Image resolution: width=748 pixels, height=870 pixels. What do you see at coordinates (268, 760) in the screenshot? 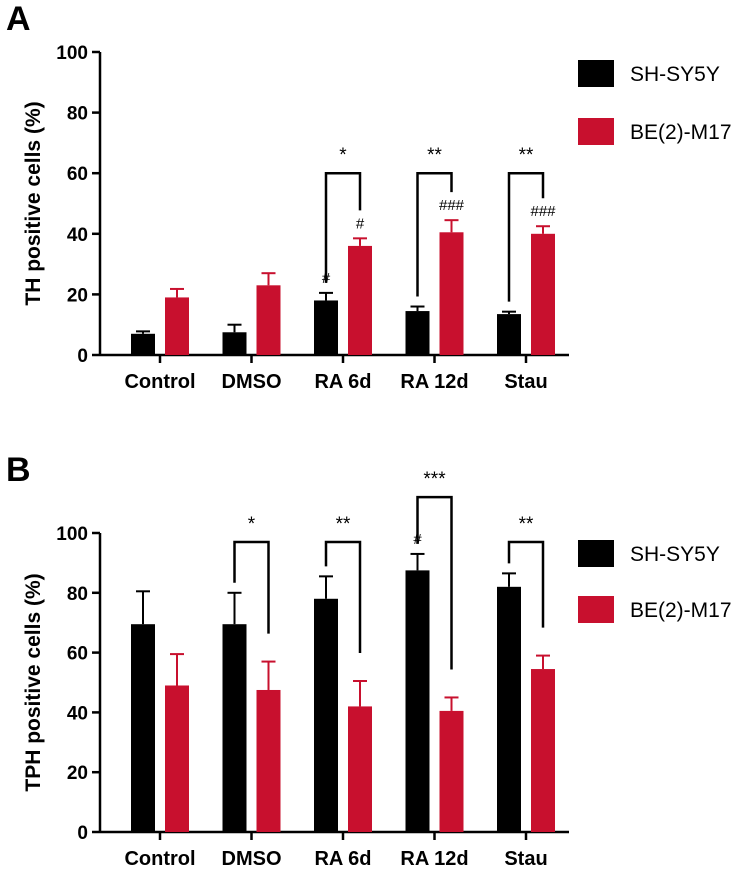
I see `bar-b-s1-c1` at bounding box center [268, 760].